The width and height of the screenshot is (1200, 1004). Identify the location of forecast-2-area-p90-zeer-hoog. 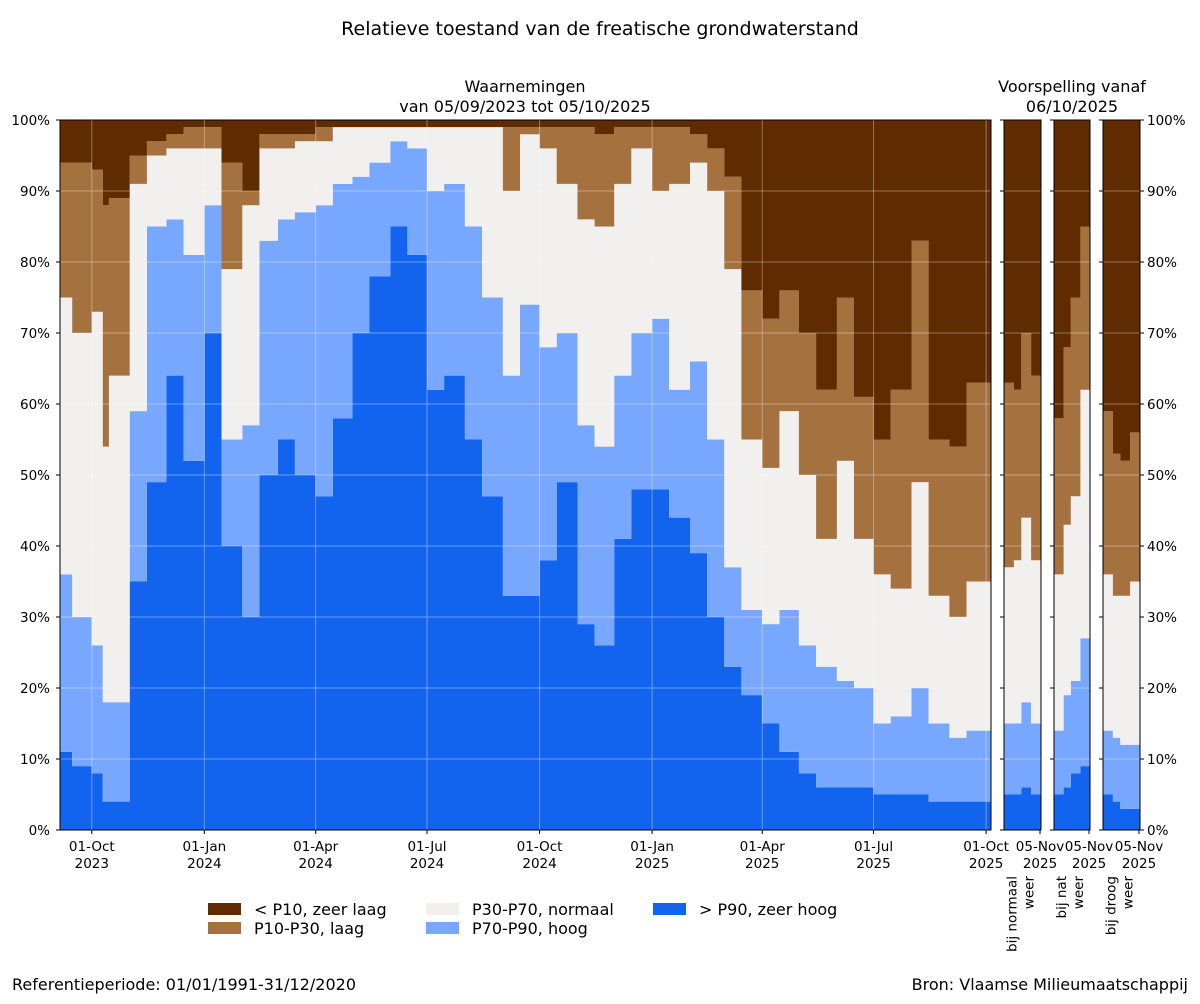
(1121, 812).